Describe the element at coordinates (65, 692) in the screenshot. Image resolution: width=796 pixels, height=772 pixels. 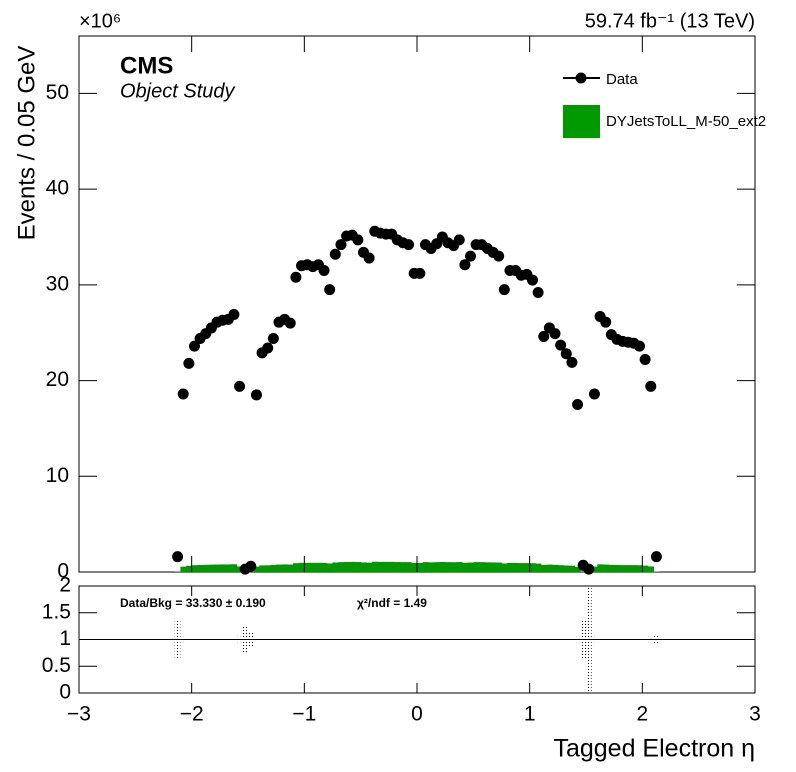
I see `y-tick-label: 0` at that location.